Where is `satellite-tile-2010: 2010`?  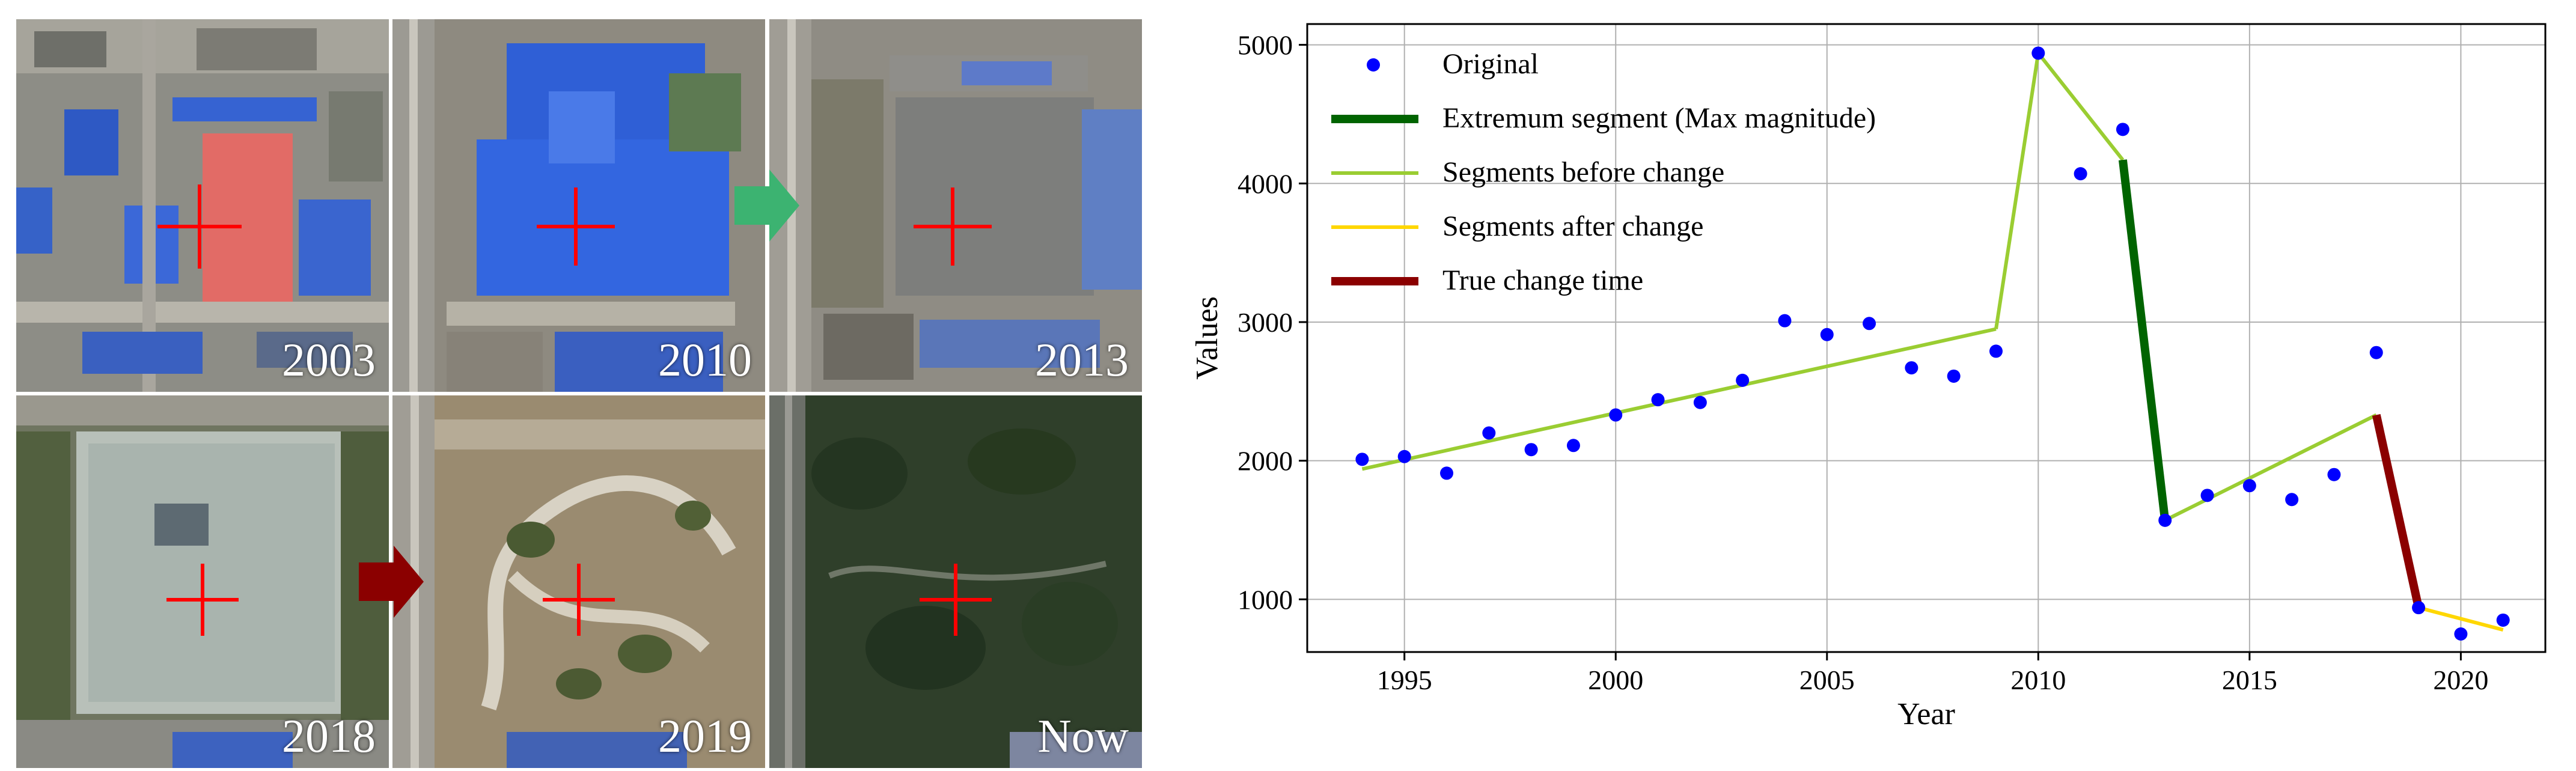
satellite-tile-2010: 2010 is located at coordinates (578, 206).